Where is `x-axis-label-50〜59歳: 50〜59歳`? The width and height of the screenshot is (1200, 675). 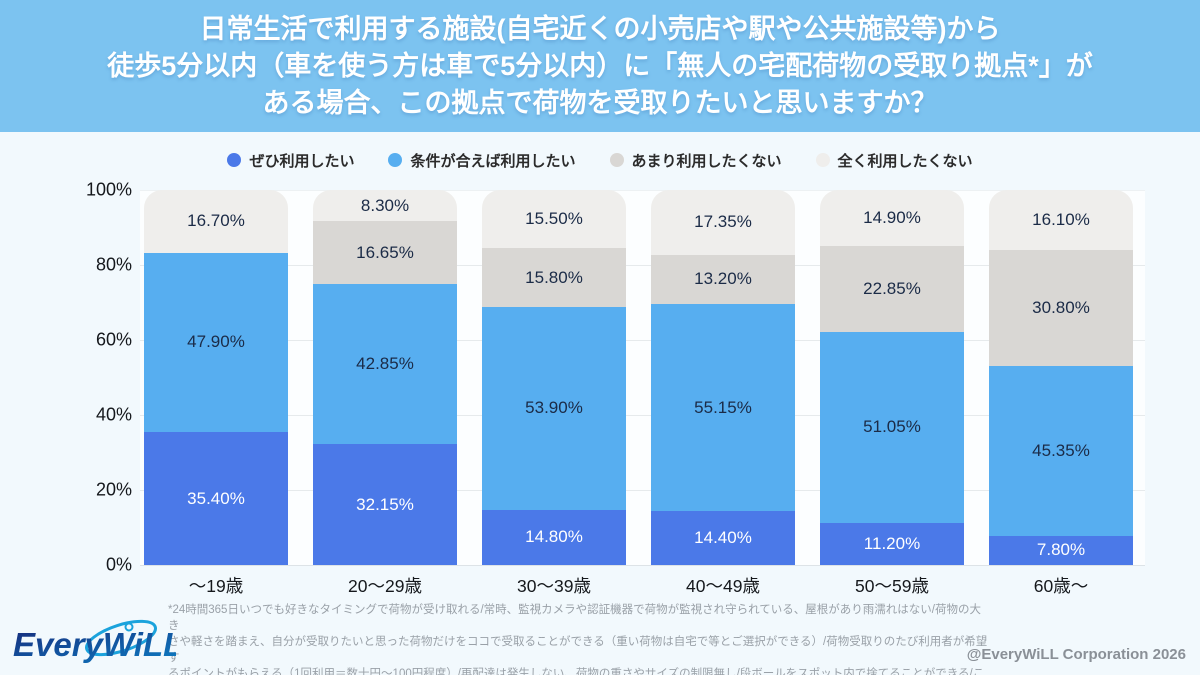
x-axis-label-50〜59歳: 50〜59歳 is located at coordinates (892, 586).